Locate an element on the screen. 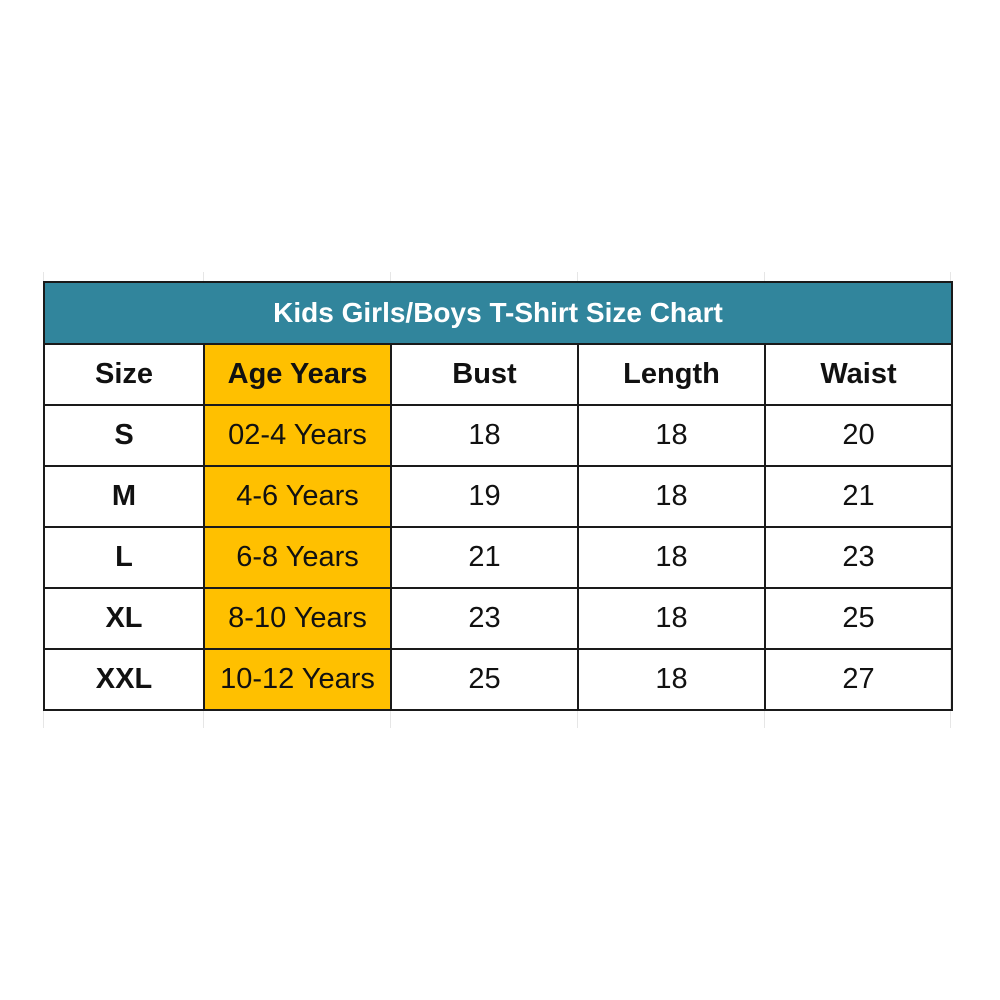  cell-waist: 23 is located at coordinates (858, 557).